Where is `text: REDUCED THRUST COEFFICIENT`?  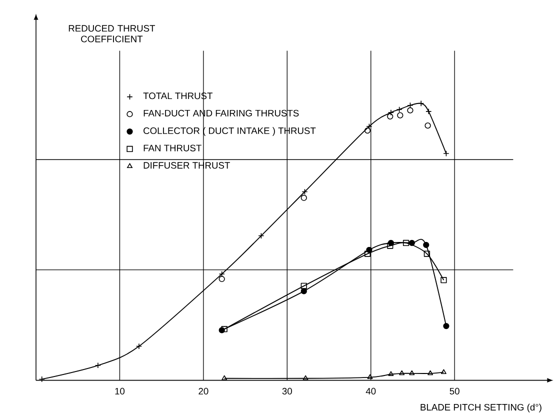 text: REDUCED THRUST COEFFICIENT is located at coordinates (112, 33).